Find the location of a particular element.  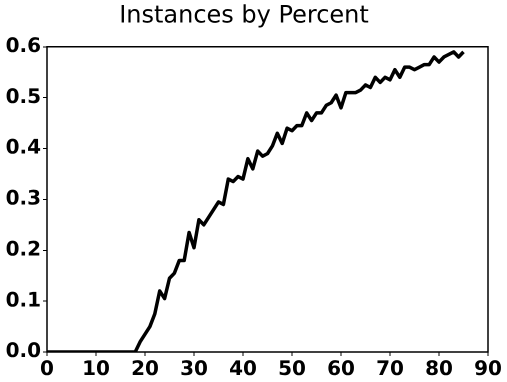

x-tick-label: 70 is located at coordinates (390, 368).